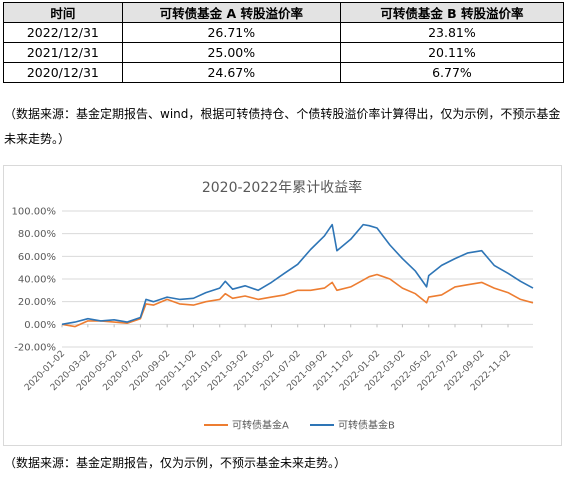 The image size is (571, 483). What do you see at coordinates (35, 348) in the screenshot?
I see `y-tick-label: -20.00%` at bounding box center [35, 348].